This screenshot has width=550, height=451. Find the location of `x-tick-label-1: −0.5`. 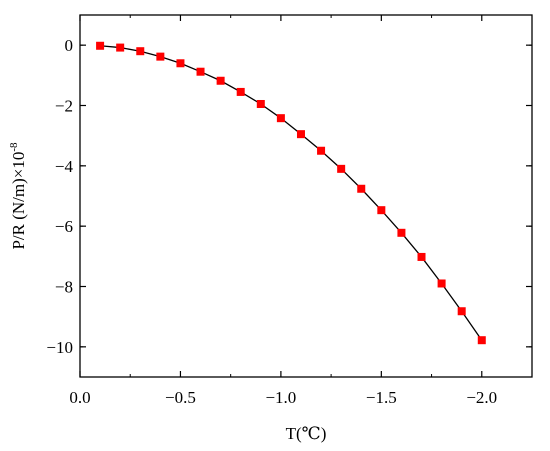

x-tick-label-1: −0.5 is located at coordinates (180, 397).